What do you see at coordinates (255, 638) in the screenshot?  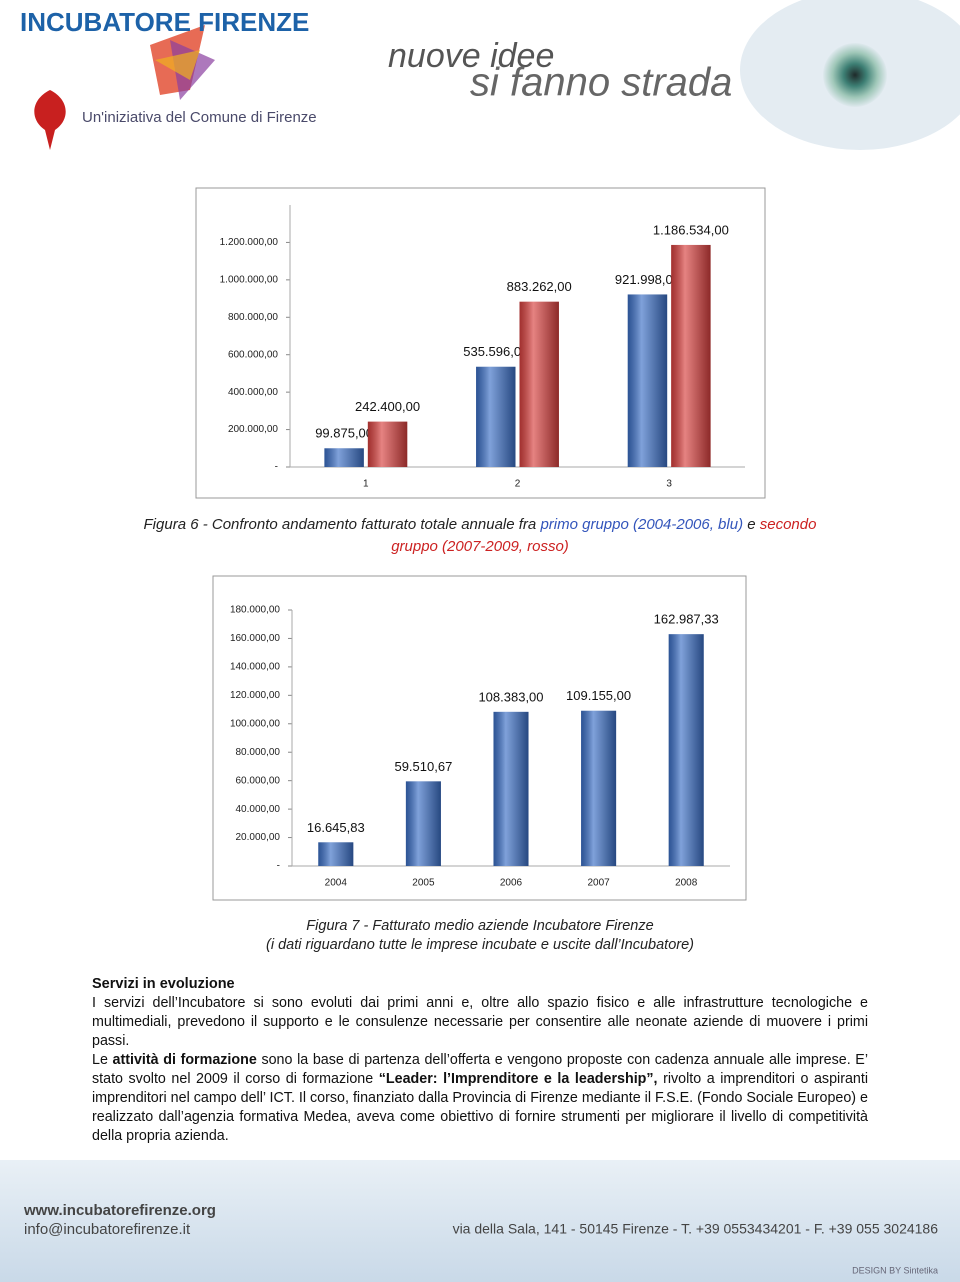 I see `y-tick-label: 160.000,00` at bounding box center [255, 638].